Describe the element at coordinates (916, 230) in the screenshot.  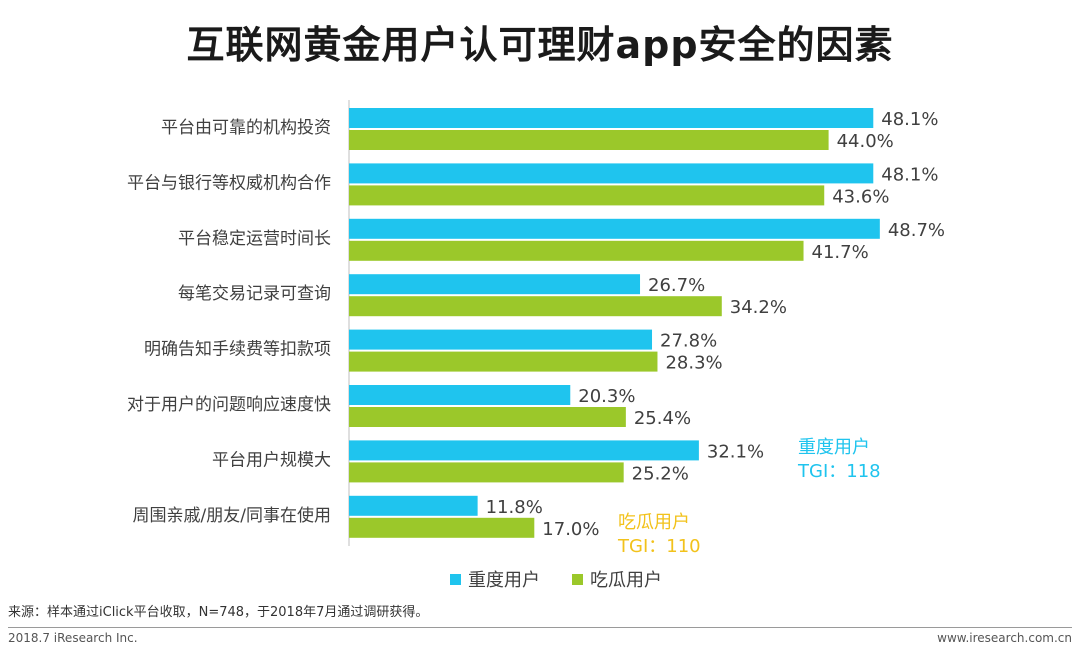
I see `data-label: 48.7%` at that location.